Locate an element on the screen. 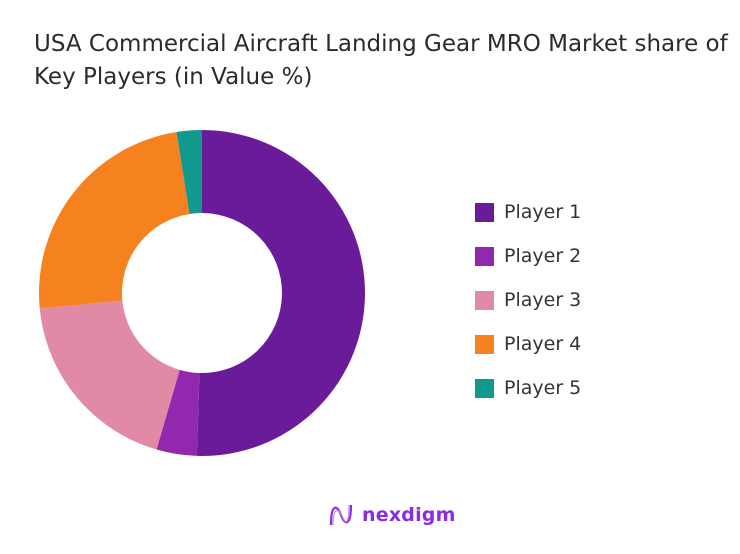  legend-label: Player 3 is located at coordinates (543, 300).